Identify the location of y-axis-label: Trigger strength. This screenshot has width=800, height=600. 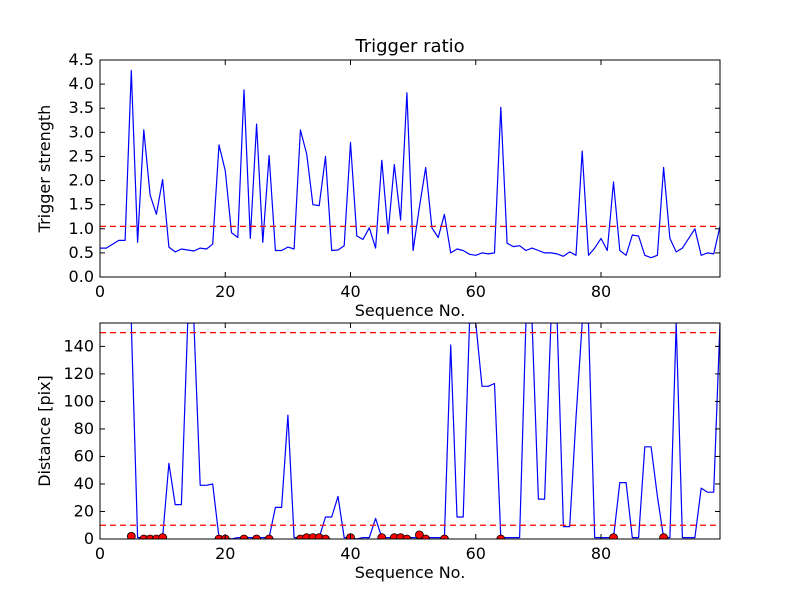
(44, 169).